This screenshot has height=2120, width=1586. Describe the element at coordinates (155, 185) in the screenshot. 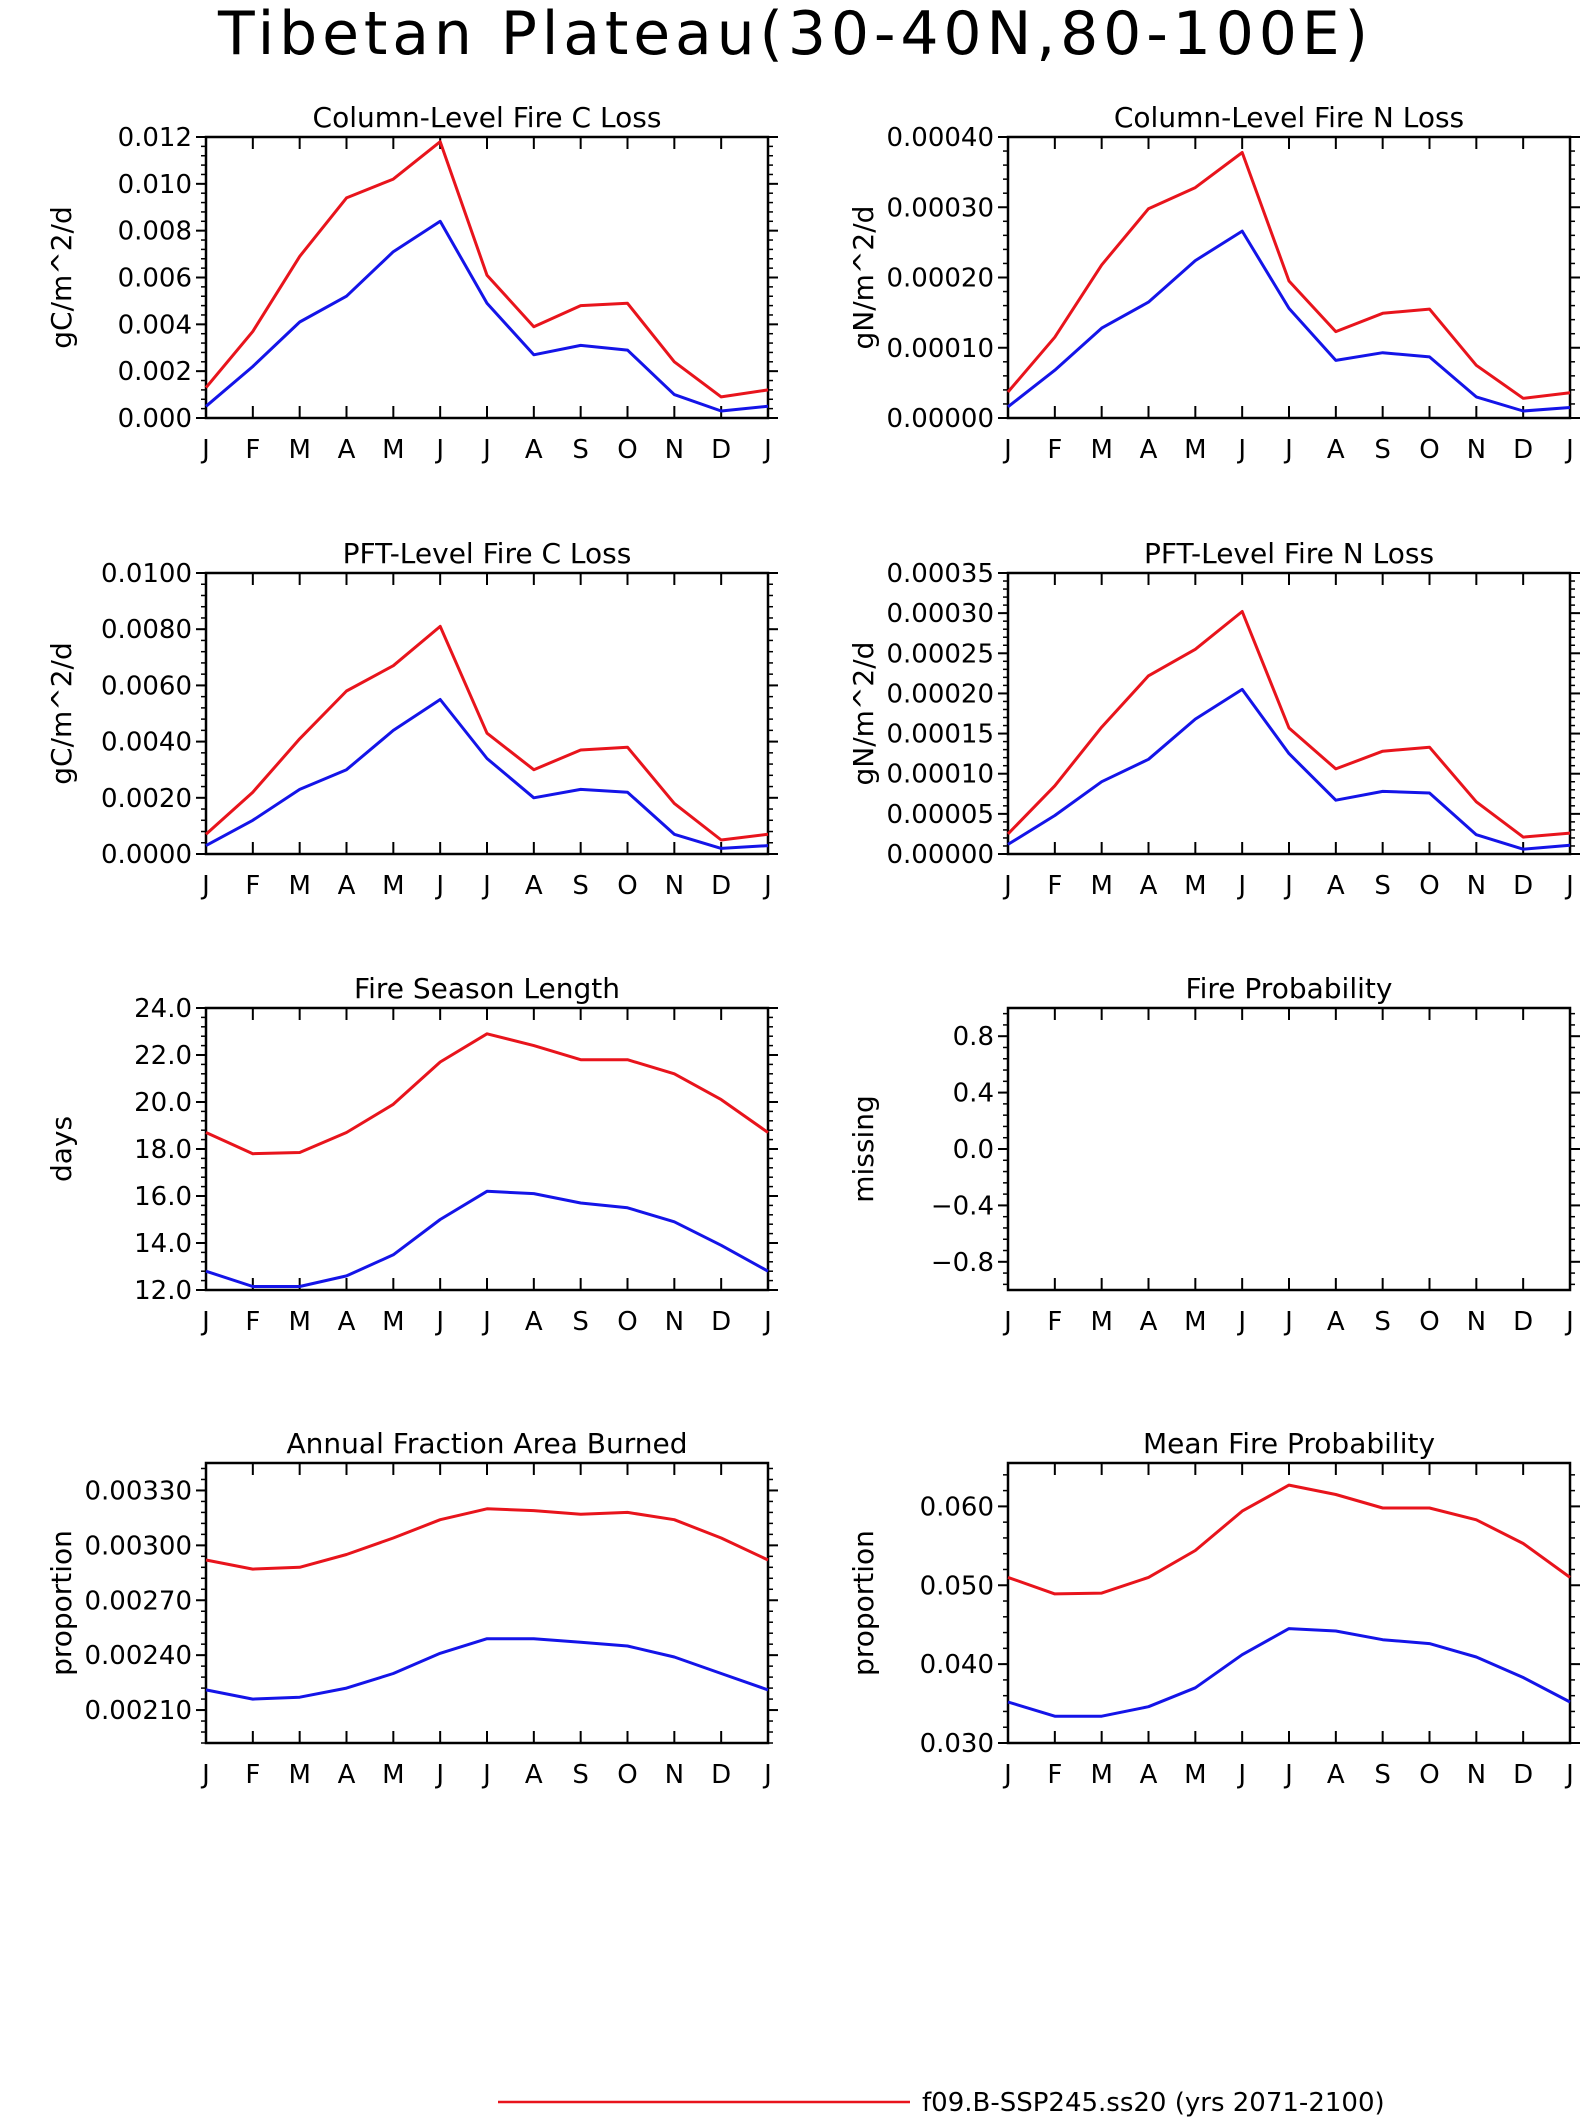

I see `y-tick-label: 0.010` at that location.